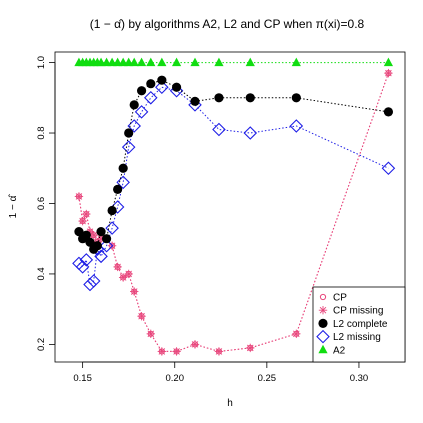  What do you see at coordinates (174, 378) in the screenshot?
I see `x-tick-label: 0.20` at bounding box center [174, 378].